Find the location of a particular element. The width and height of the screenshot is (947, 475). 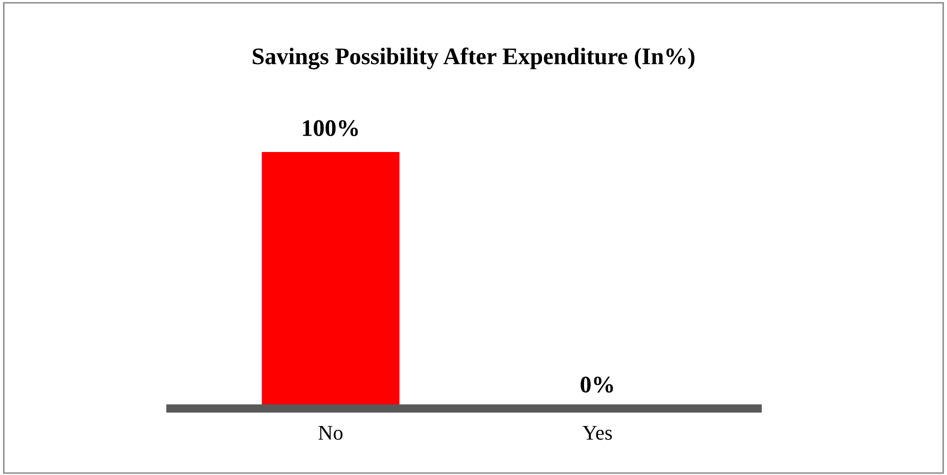

chart-title: Savings Possibility After Expenditure (In%) is located at coordinates (473, 59).